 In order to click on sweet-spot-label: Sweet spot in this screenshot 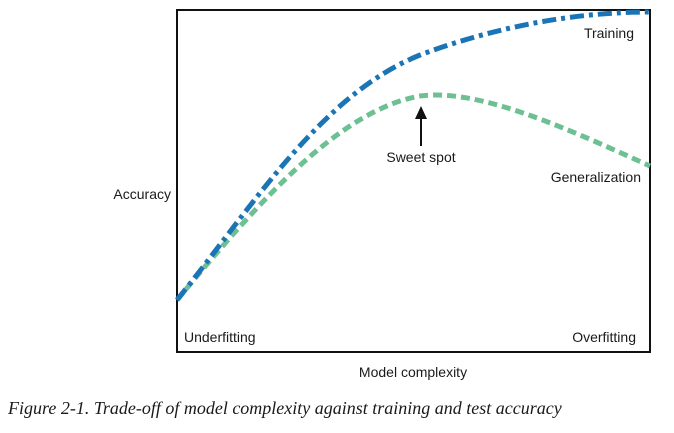, I will do `click(420, 157)`.